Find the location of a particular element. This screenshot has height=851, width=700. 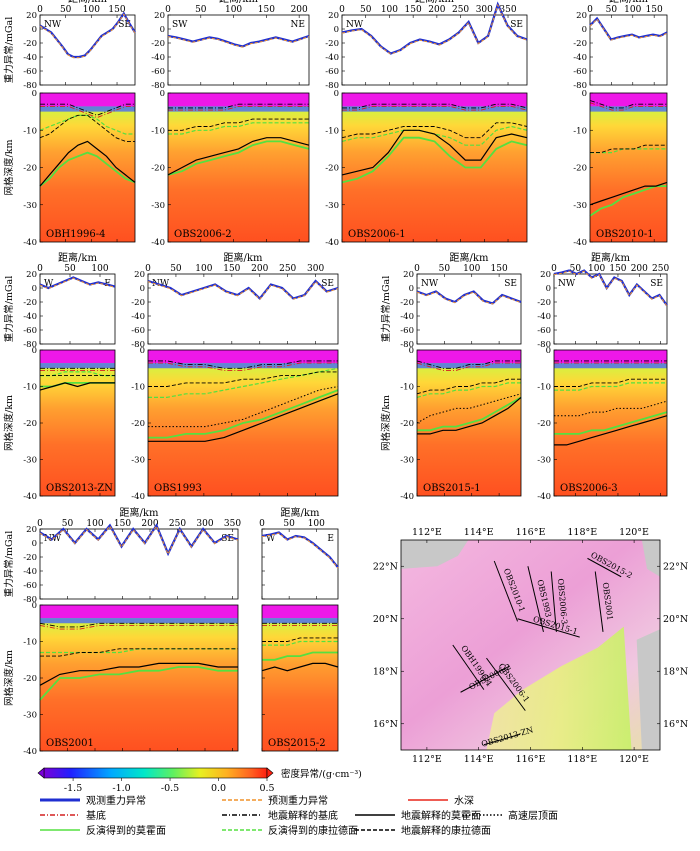

legend-label: 基底 is located at coordinates (96, 815).